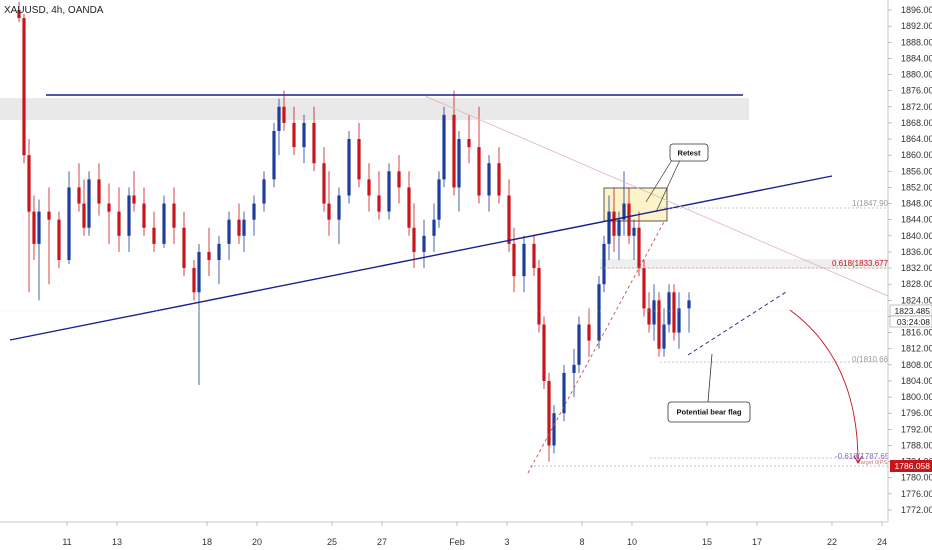 This screenshot has height=550, width=932. I want to click on price-axis, so click(910, 261).